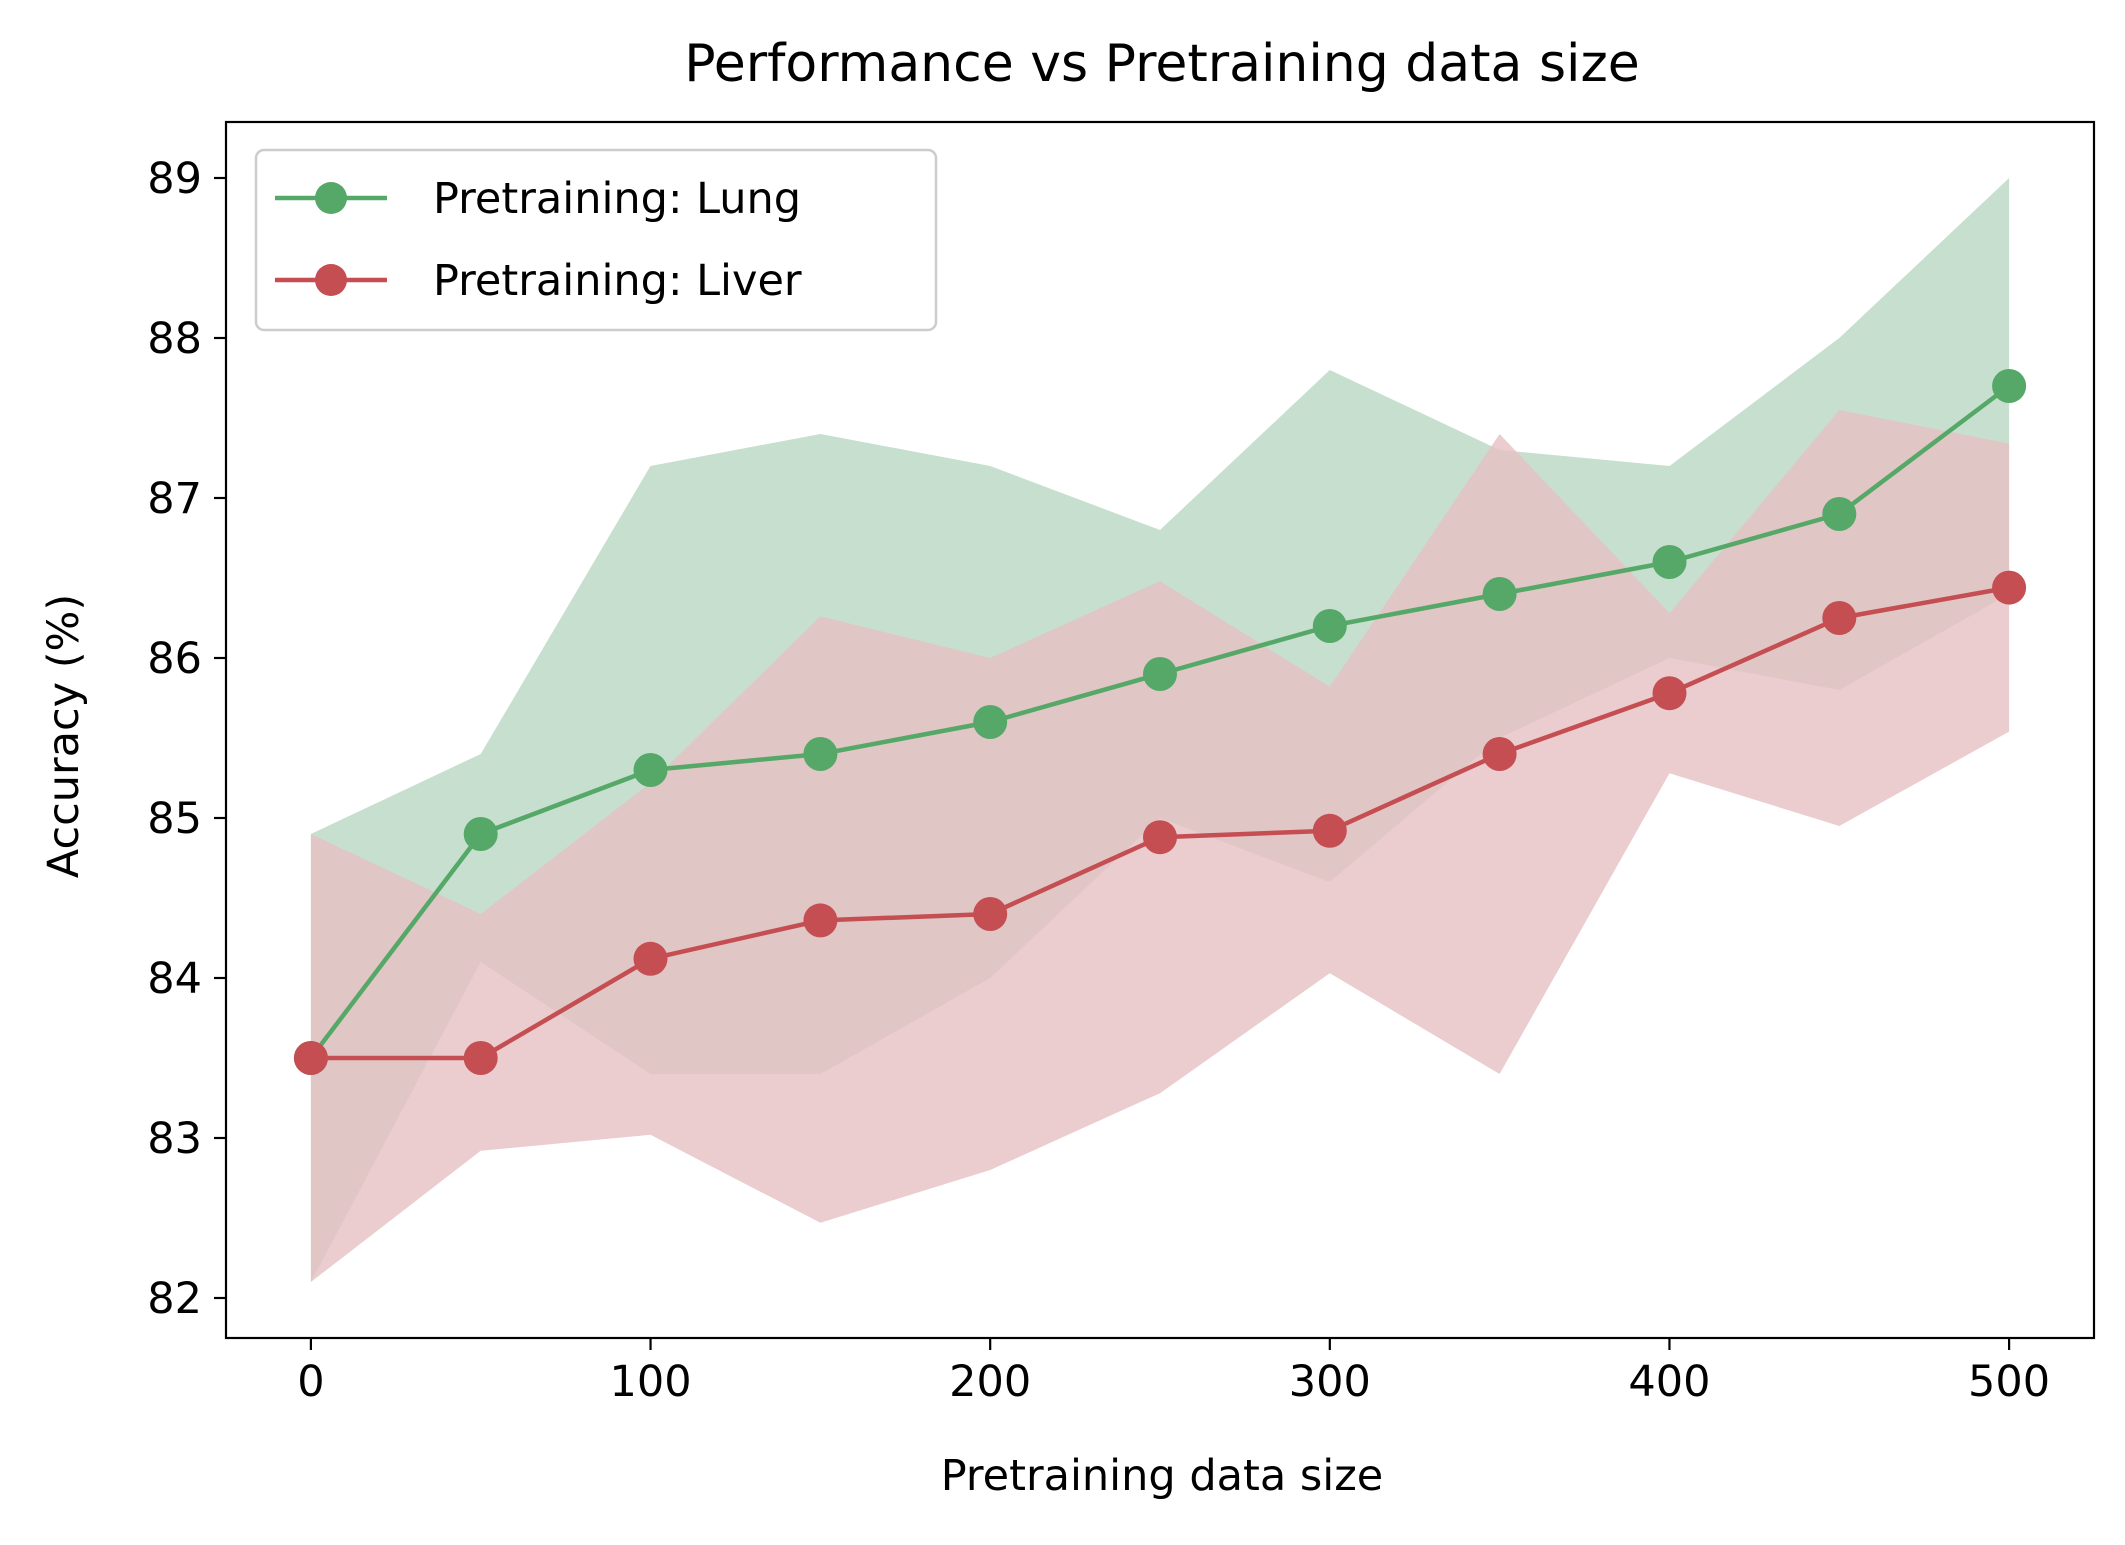 This screenshot has width=2125, height=1545. I want to click on chart-title: Performance vs Pretraining data size, so click(1162, 64).